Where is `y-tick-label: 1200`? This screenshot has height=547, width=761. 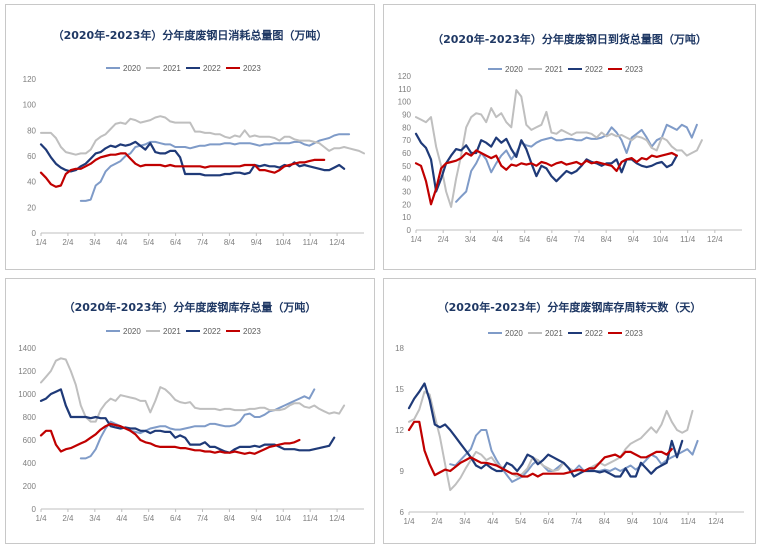 y-tick-label: 1200 is located at coordinates (27, 371).